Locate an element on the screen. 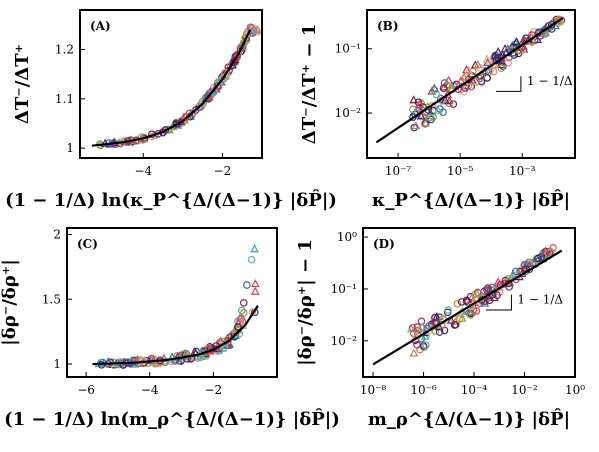  x-tick-label: 10⁻⁶ is located at coordinates (423, 390).